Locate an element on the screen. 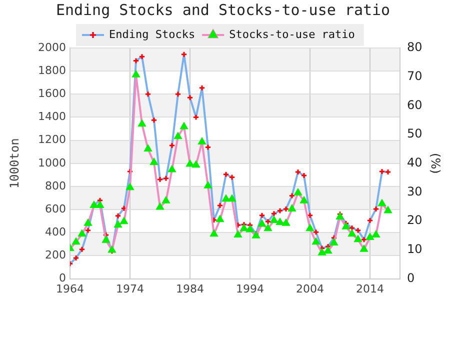  y-tick-label: 400 is located at coordinates (55, 232).